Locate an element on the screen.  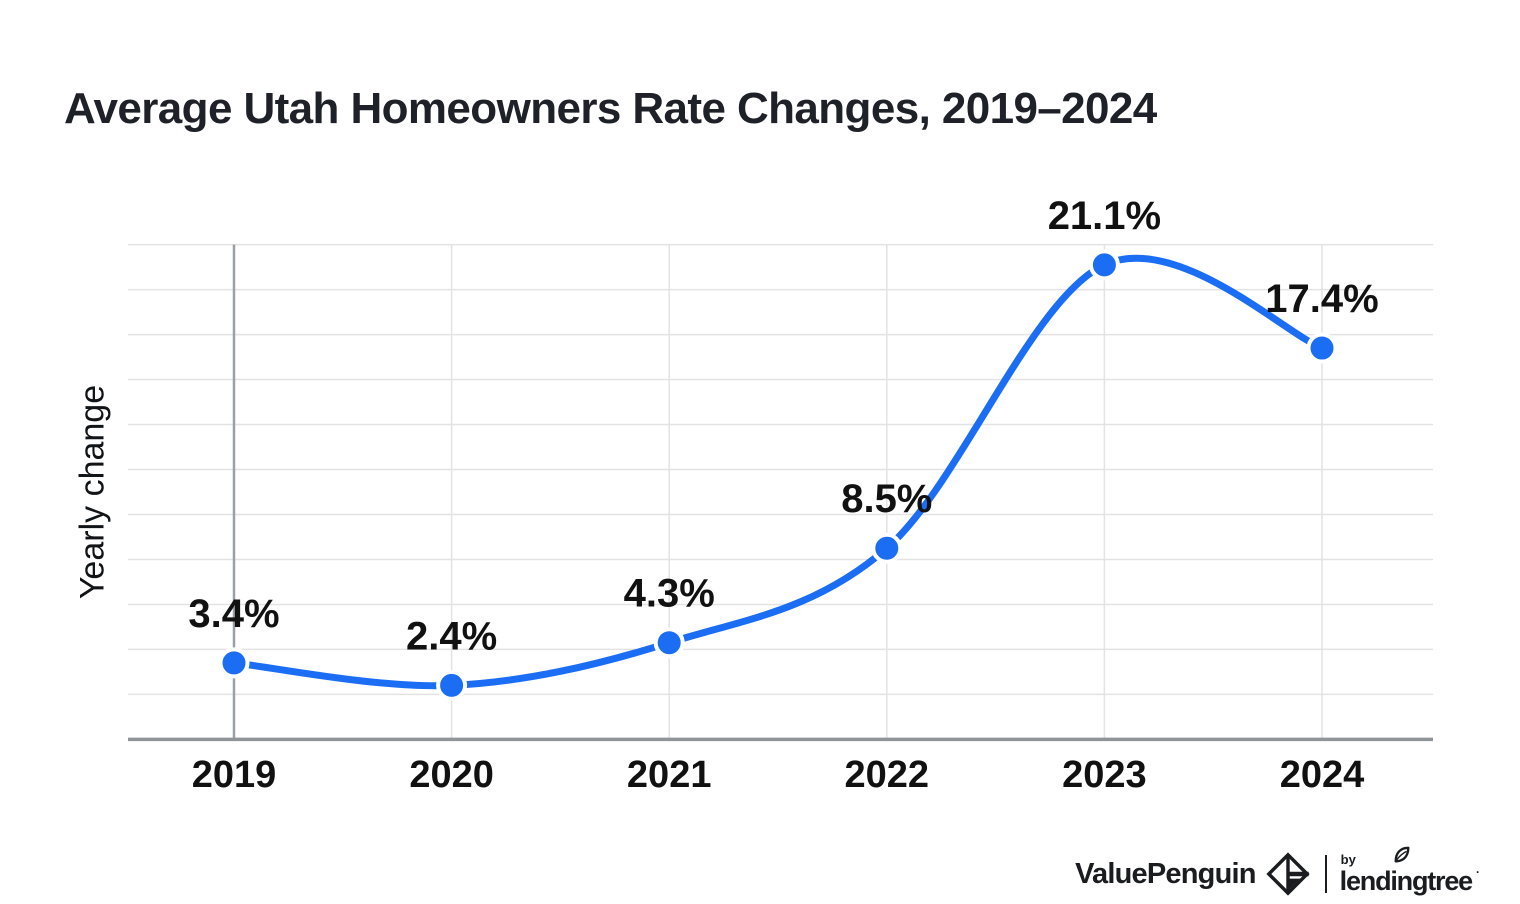
data-point-label: 2.4% is located at coordinates (451, 636).